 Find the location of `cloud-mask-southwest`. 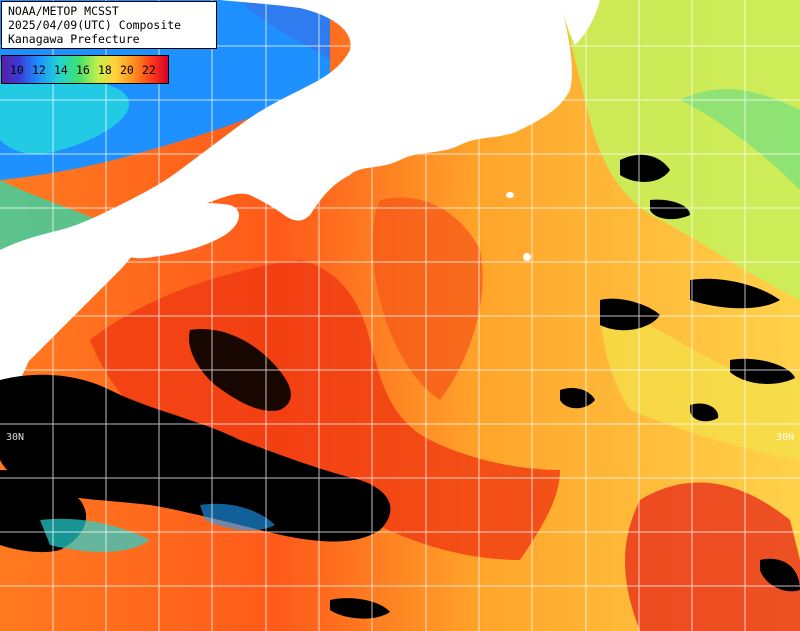

cloud-mask-southwest is located at coordinates (195, 458).